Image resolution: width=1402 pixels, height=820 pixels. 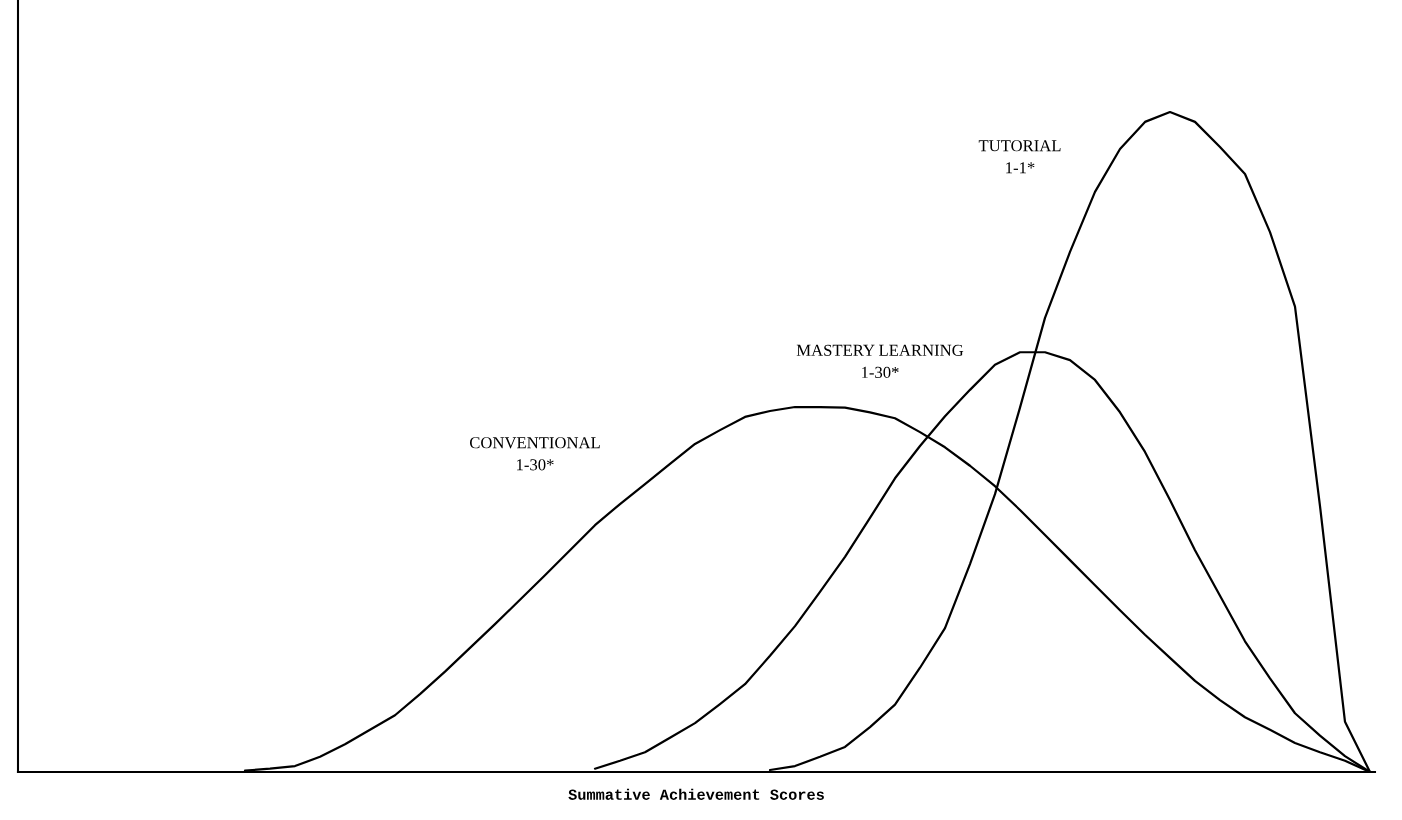 I want to click on x-axis-title: Summative Achievement Scores, so click(x=696, y=794).